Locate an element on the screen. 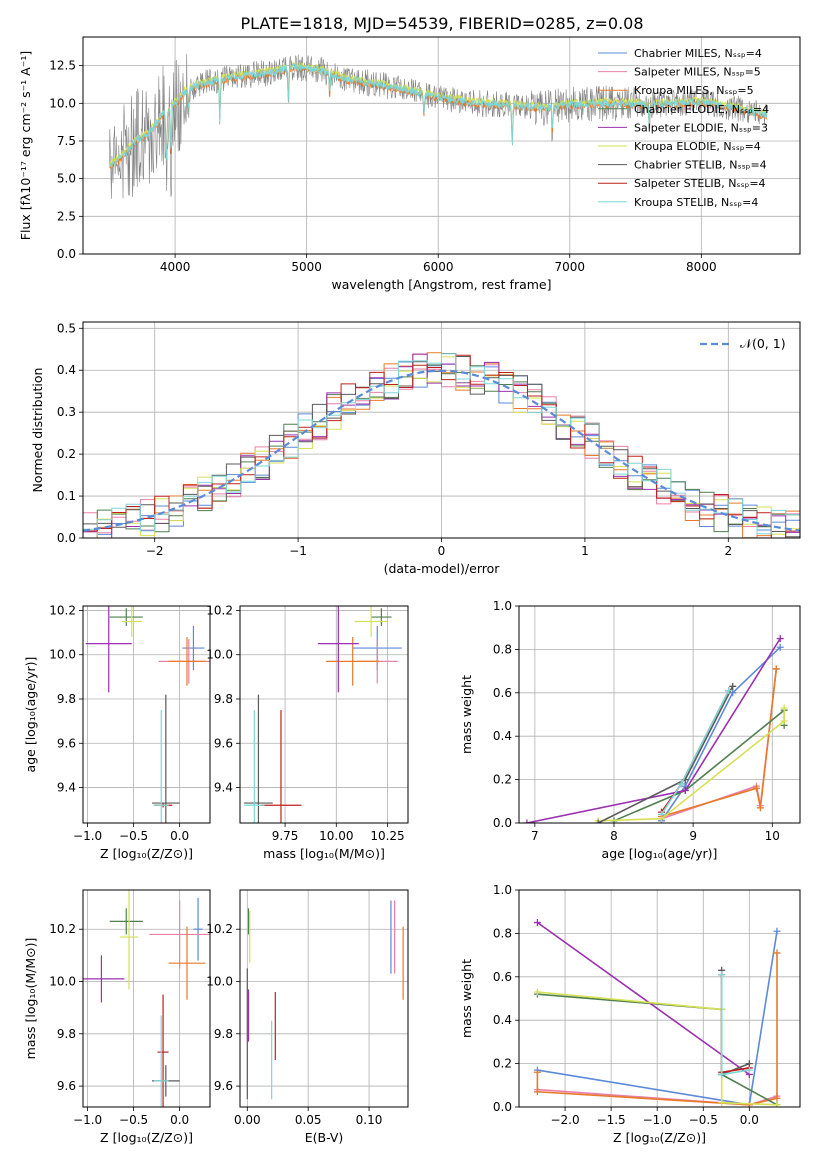 Image resolution: width=819 pixels, height=1170 pixels. x-tick-label: 6000 is located at coordinates (438, 267).